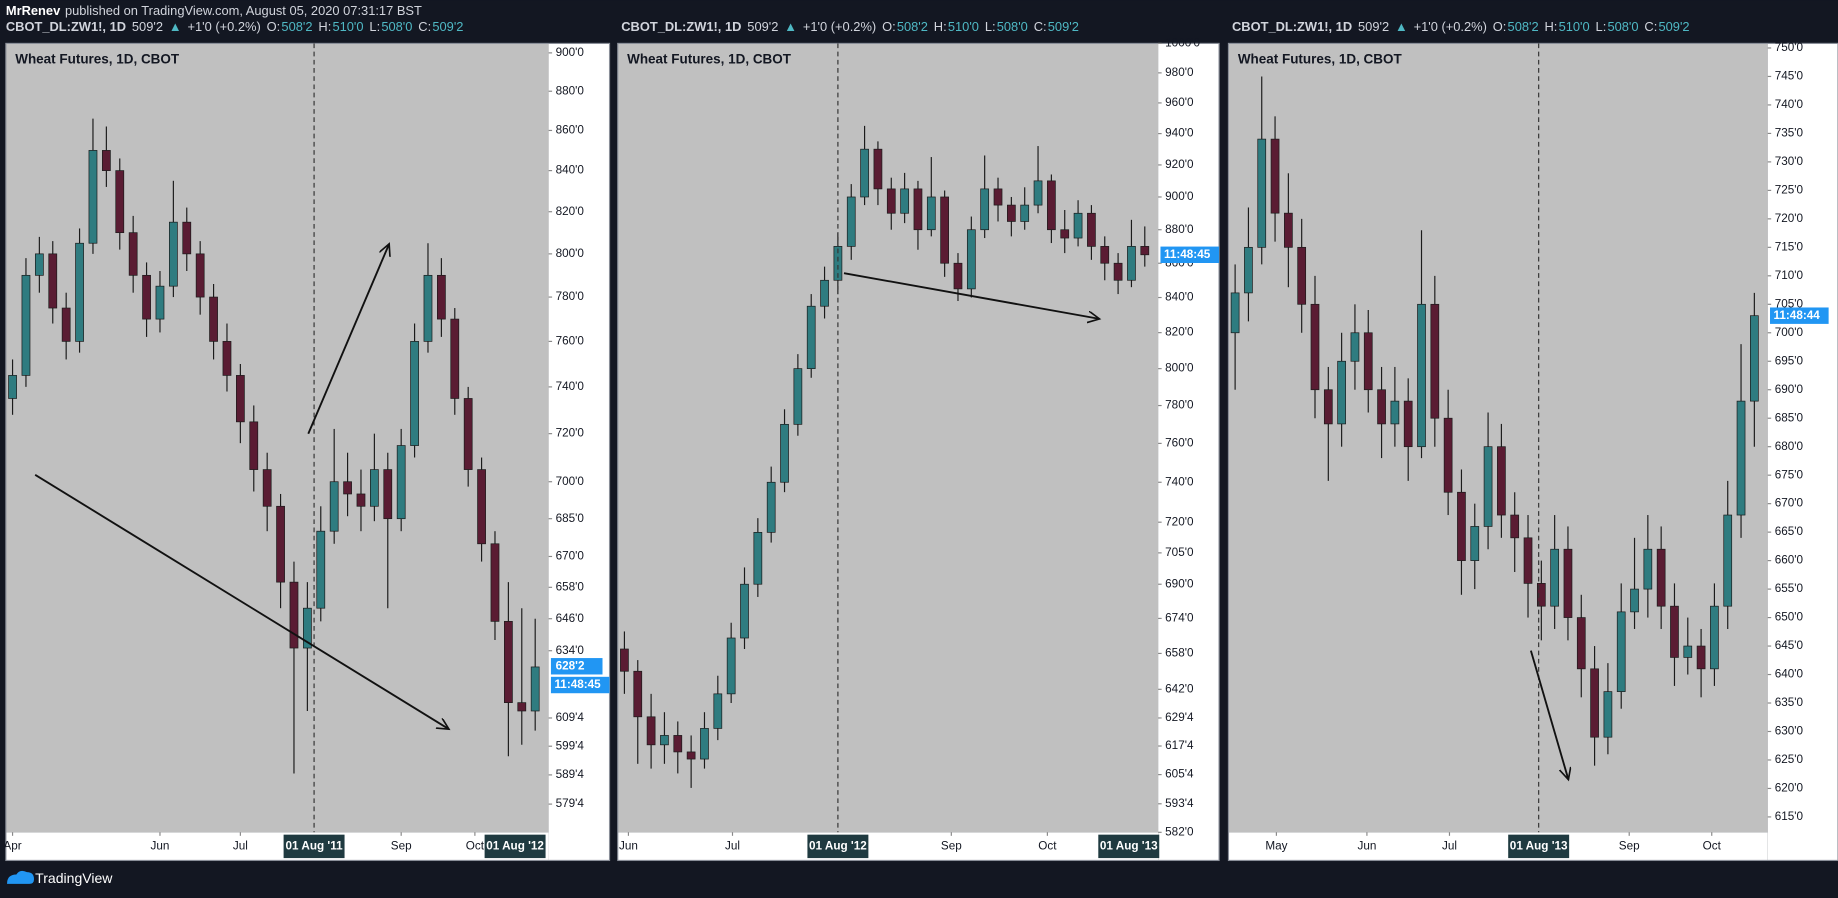 This screenshot has width=1838, height=898. What do you see at coordinates (515, 845) in the screenshot?
I see `last-bar-label: 01 Aug '12` at bounding box center [515, 845].